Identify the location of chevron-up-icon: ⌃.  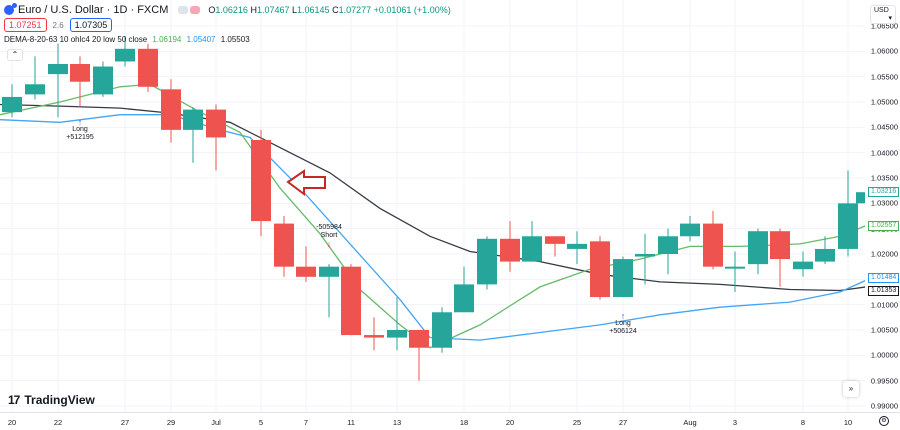
(15, 55).